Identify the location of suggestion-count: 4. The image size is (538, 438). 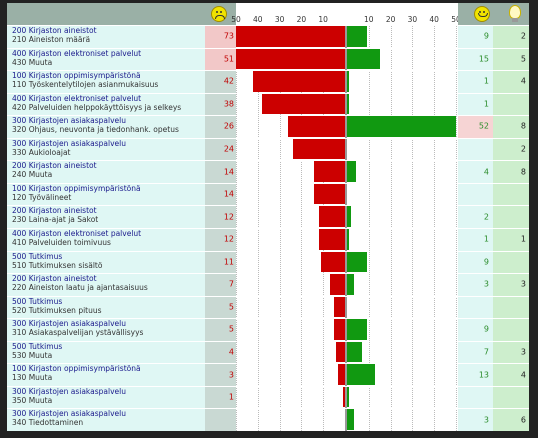
(523, 81).